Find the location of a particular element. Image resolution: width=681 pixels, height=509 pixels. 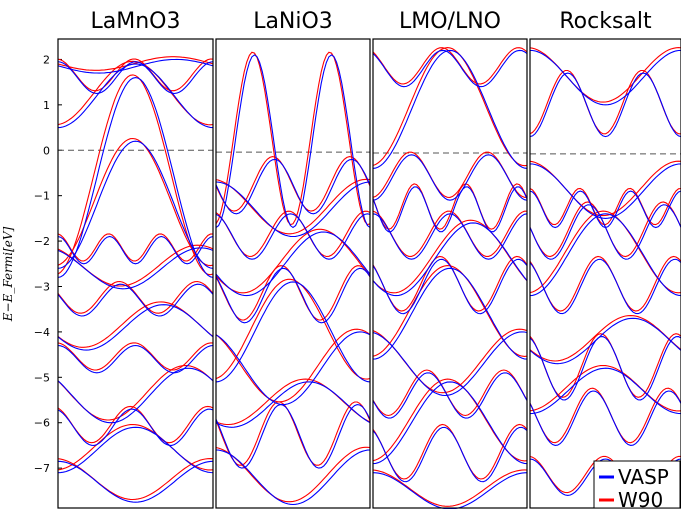

panel-title: LMO/LNO is located at coordinates (450, 21).